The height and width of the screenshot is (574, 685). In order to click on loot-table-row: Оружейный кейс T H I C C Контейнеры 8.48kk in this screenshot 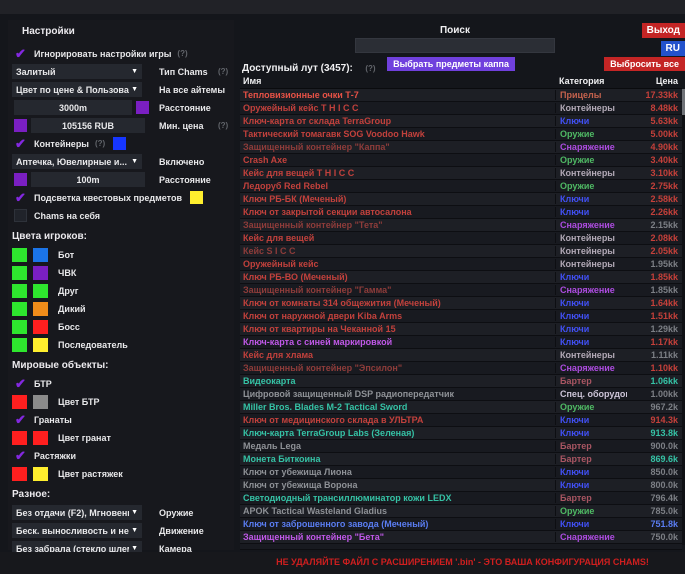, I will do `click(461, 108)`.